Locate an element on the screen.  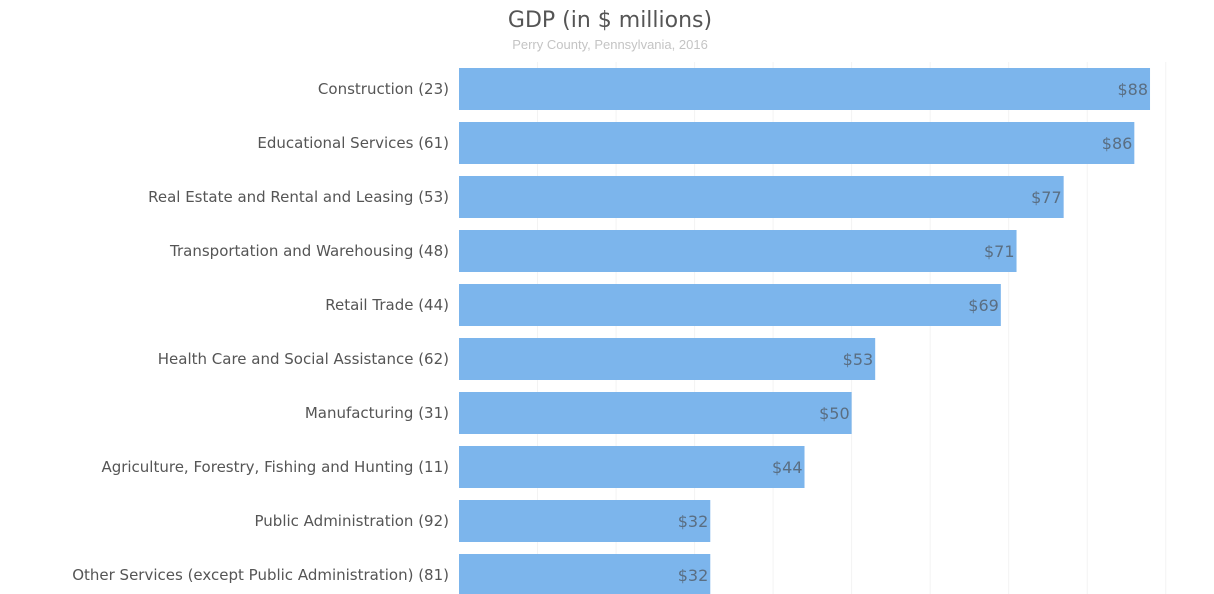
data-label: $71 is located at coordinates (999, 251).